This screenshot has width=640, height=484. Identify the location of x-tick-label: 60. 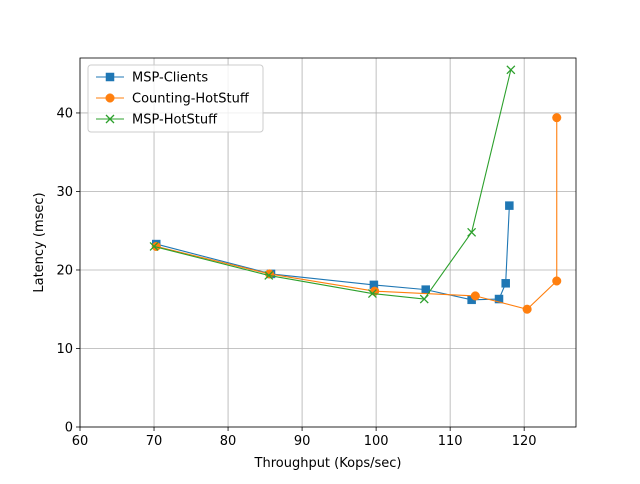
(80, 441).